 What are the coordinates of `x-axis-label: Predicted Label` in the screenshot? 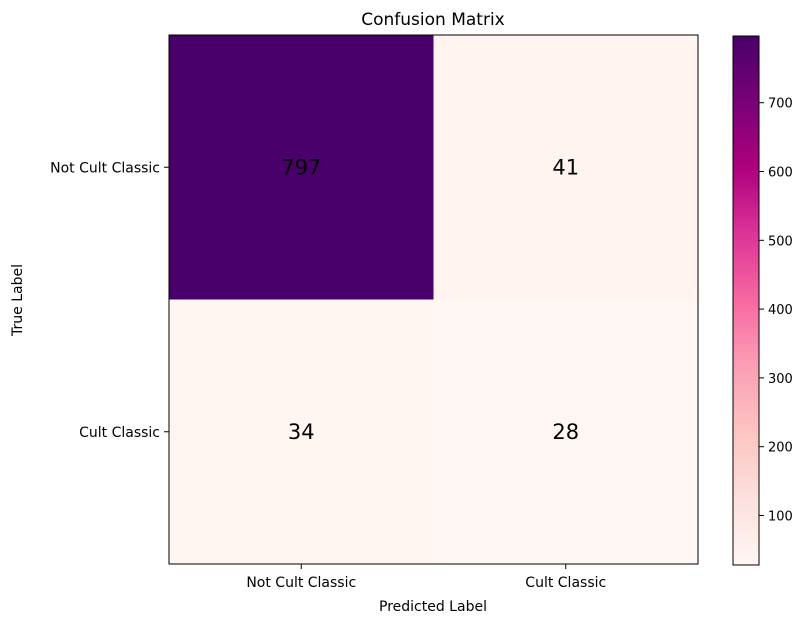 It's located at (433, 607).